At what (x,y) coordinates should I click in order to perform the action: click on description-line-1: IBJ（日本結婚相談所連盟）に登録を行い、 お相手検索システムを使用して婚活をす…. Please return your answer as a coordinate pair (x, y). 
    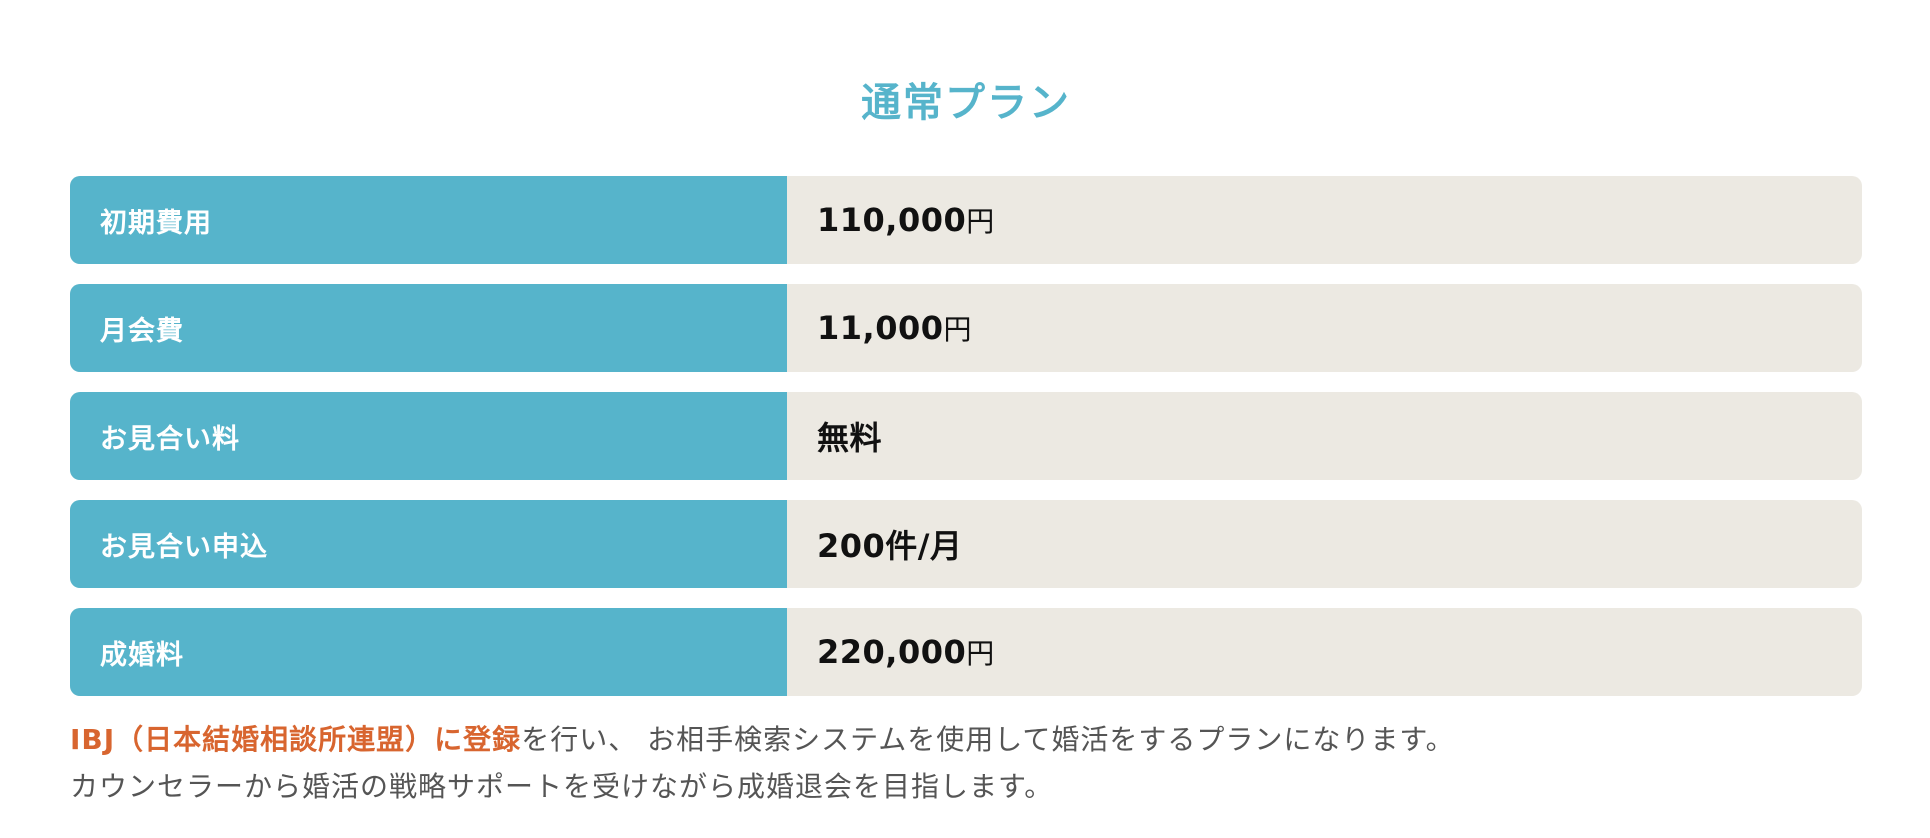
    Looking at the image, I should click on (966, 739).